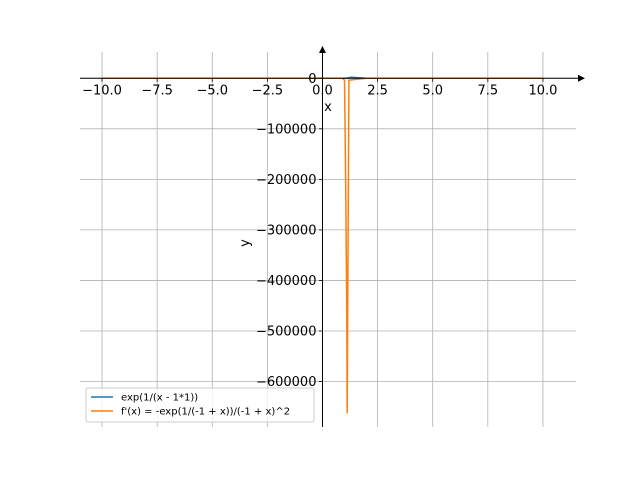  Describe the element at coordinates (377, 90) in the screenshot. I see `x-tick-label-5: 2.5` at that location.